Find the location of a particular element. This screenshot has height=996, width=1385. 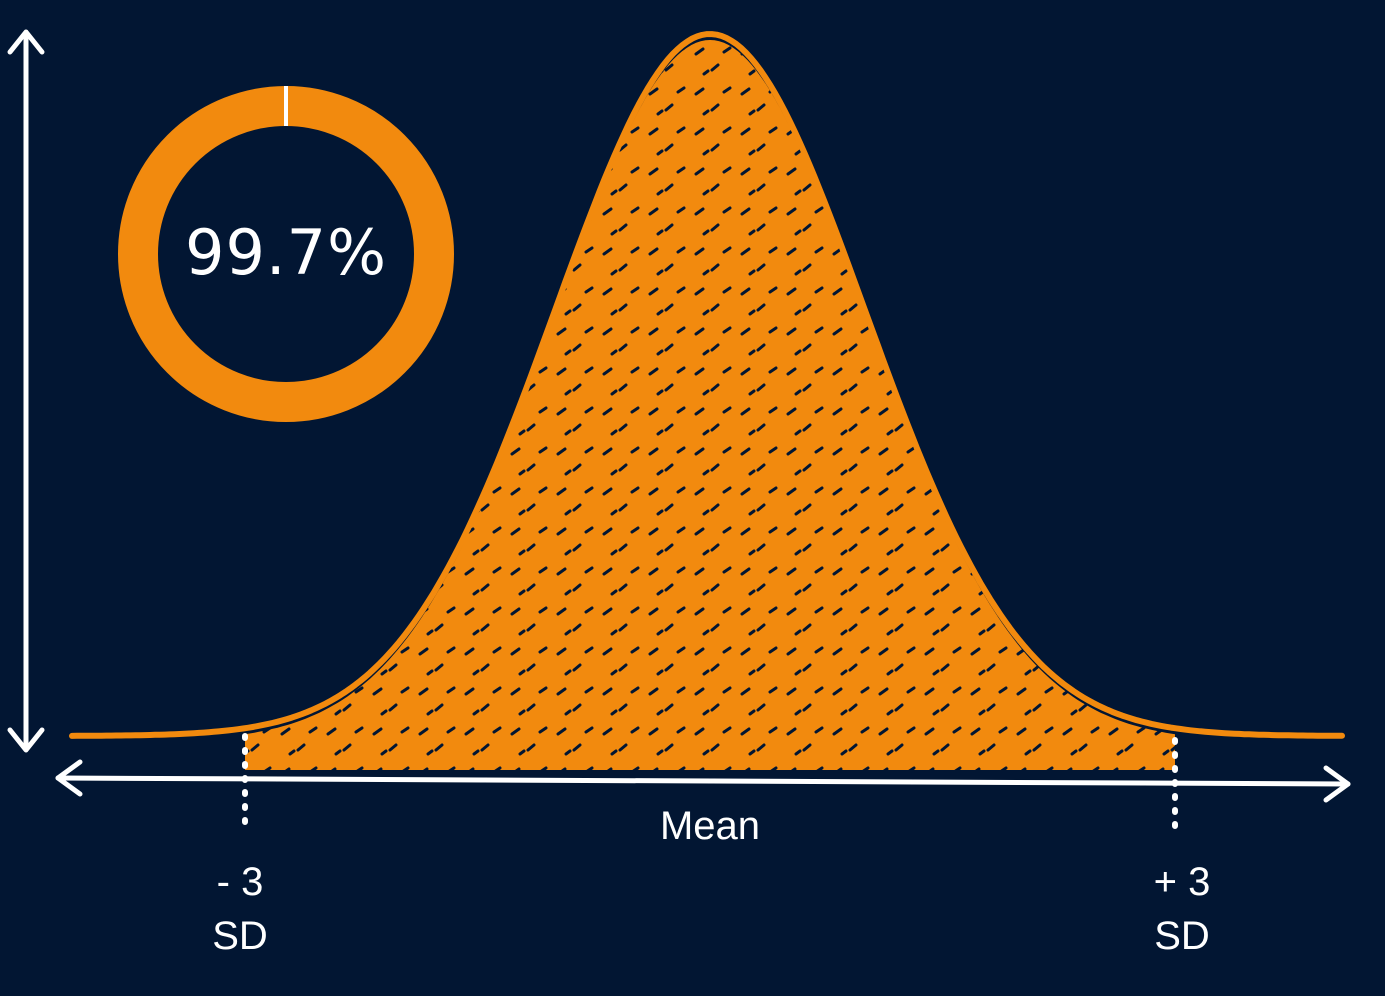

minus-3sd-unit: SD is located at coordinates (240, 936).